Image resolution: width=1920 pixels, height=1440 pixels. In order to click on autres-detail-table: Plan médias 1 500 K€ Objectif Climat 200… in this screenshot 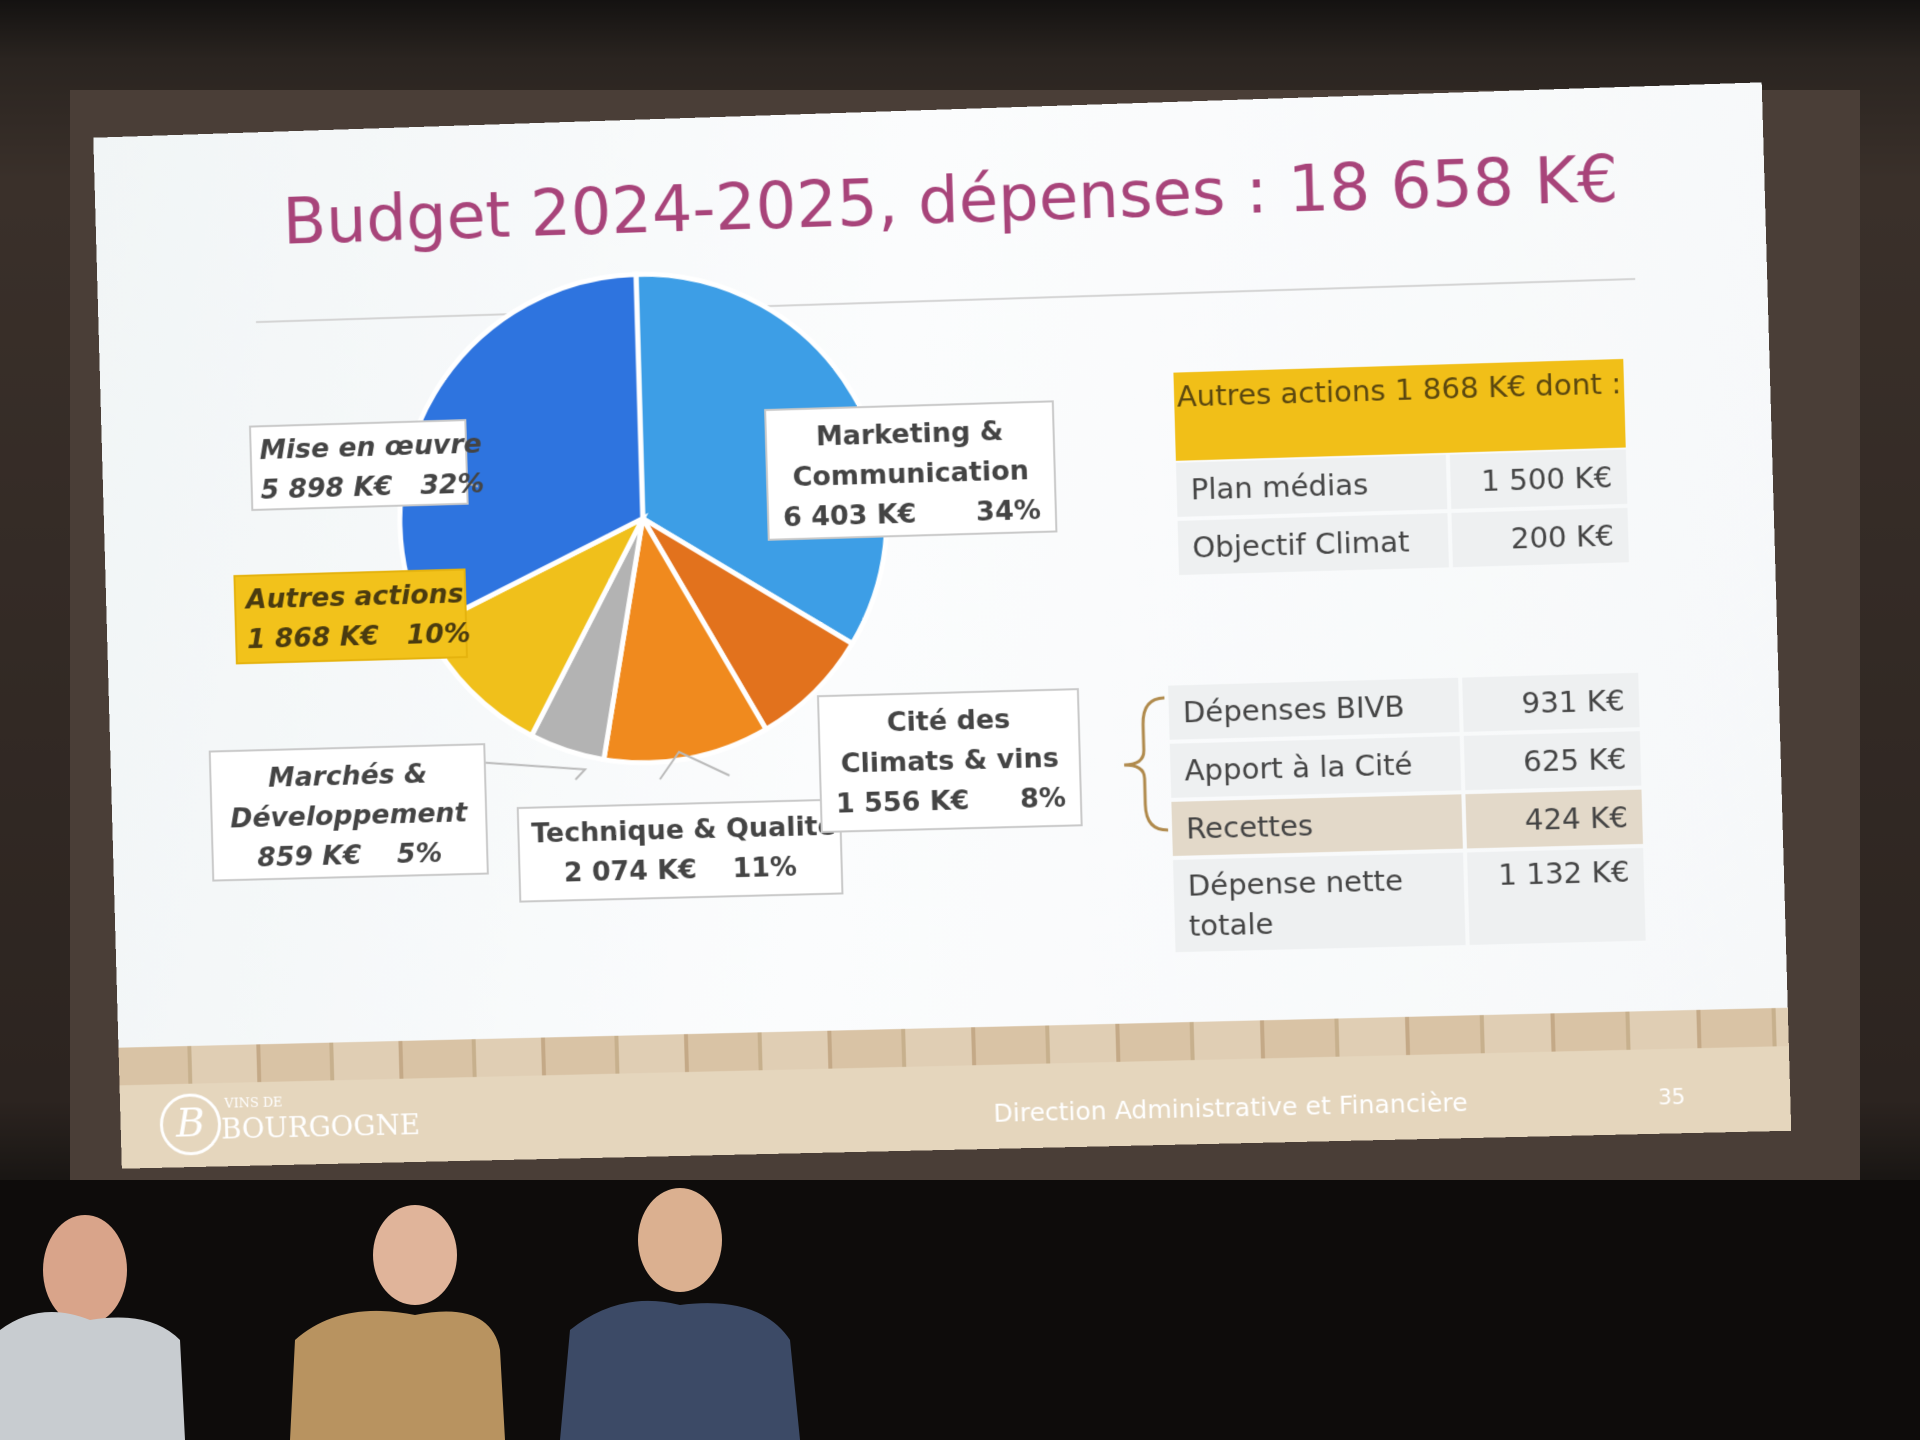, I will do `click(1402, 512)`.